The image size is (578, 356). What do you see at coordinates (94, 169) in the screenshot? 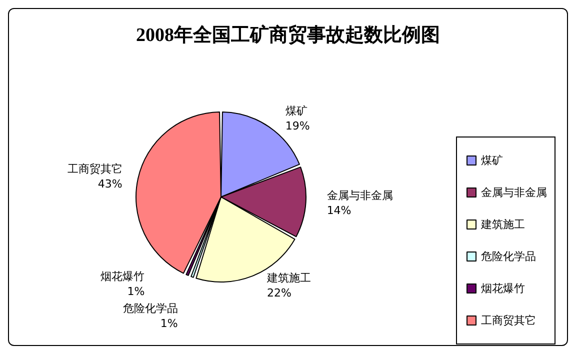
I see `slice-label: 工商贸其它` at bounding box center [94, 169].